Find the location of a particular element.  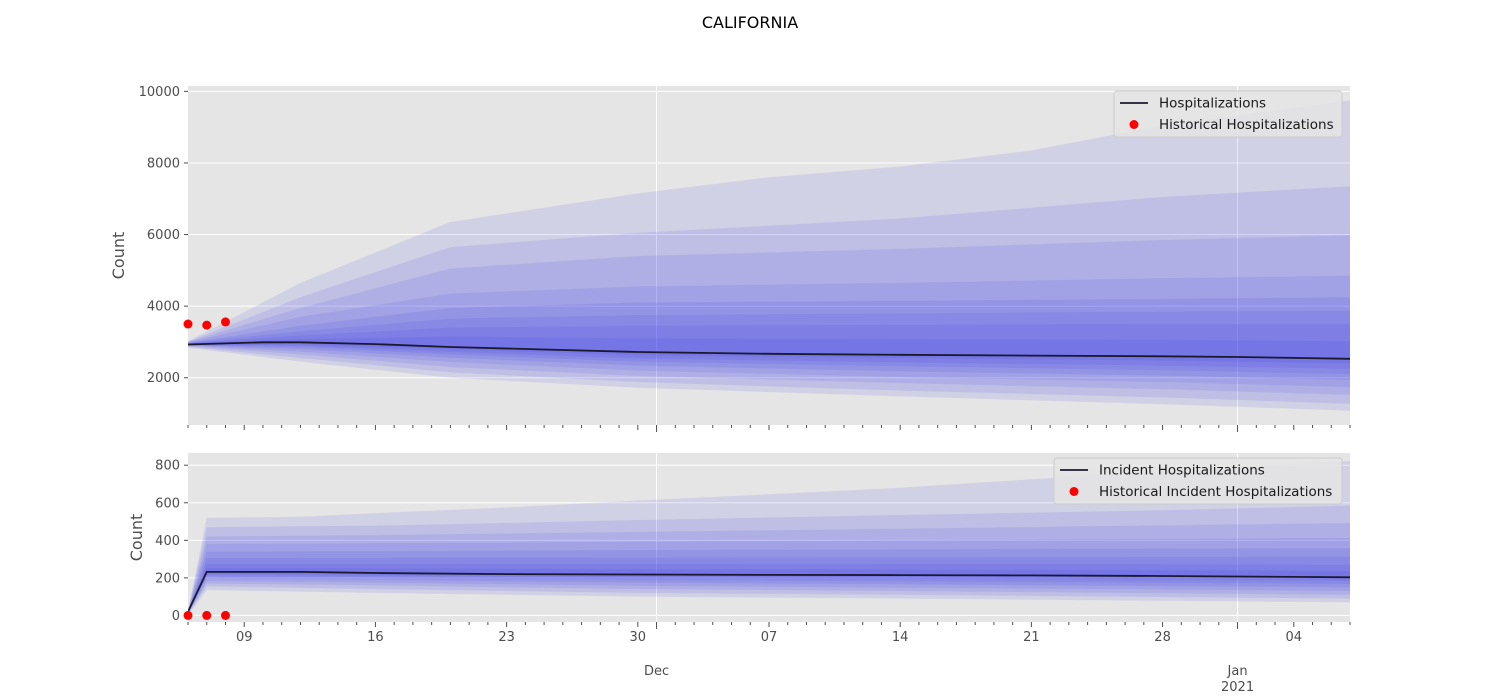

legend-entry-label: Historical Hospitalizations is located at coordinates (1246, 125).